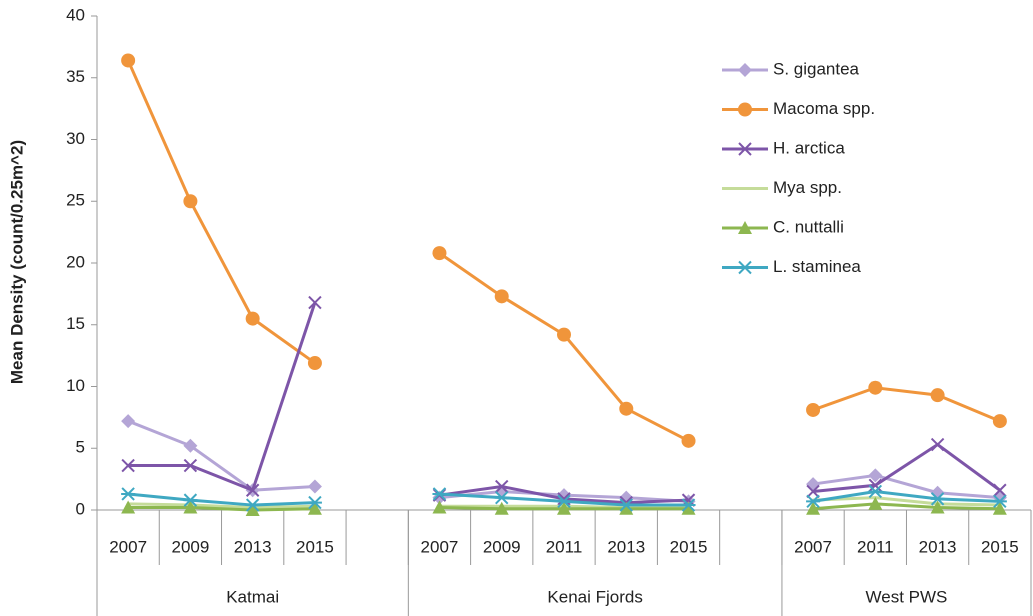  Describe the element at coordinates (75, 14) in the screenshot. I see `y-tick-label: 40` at that location.